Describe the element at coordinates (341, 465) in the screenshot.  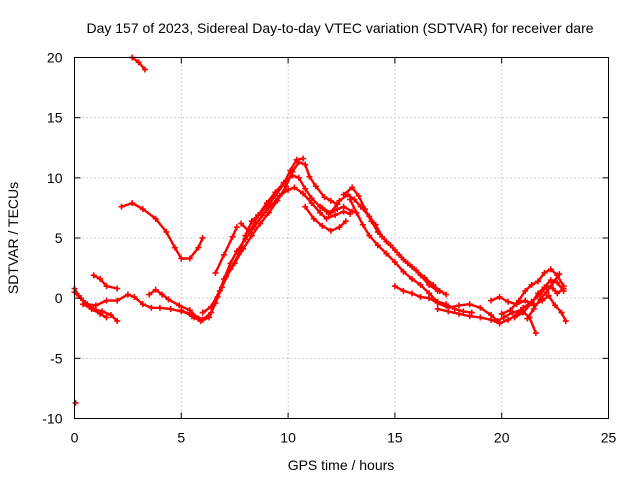
I see `x-axis-label: GPS time / hours` at that location.